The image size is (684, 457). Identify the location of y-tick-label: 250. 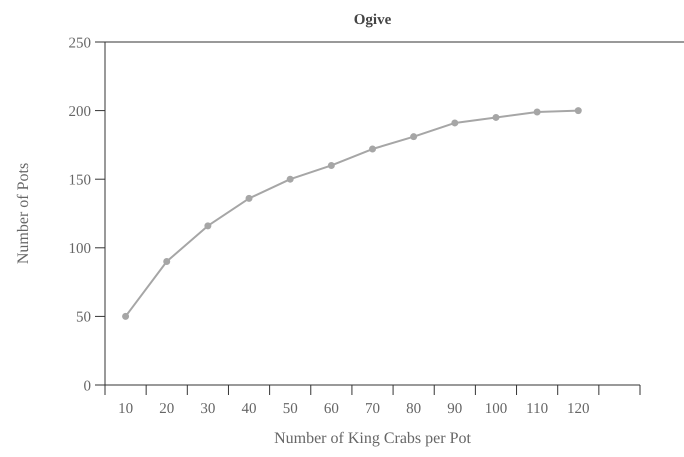
(79, 43).